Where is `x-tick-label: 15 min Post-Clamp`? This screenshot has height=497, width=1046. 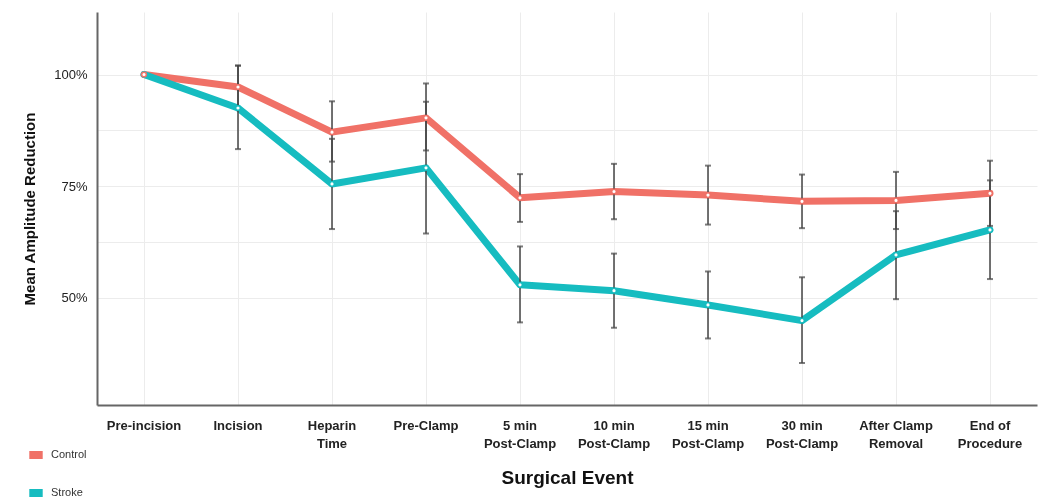 x-tick-label: 15 min Post-Clamp is located at coordinates (708, 434).